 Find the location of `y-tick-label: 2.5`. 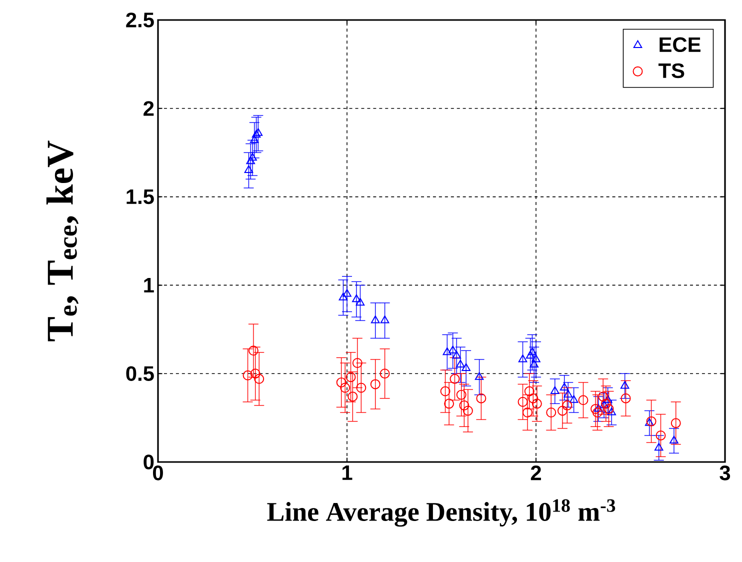

y-tick-label: 2.5 is located at coordinates (140, 20).